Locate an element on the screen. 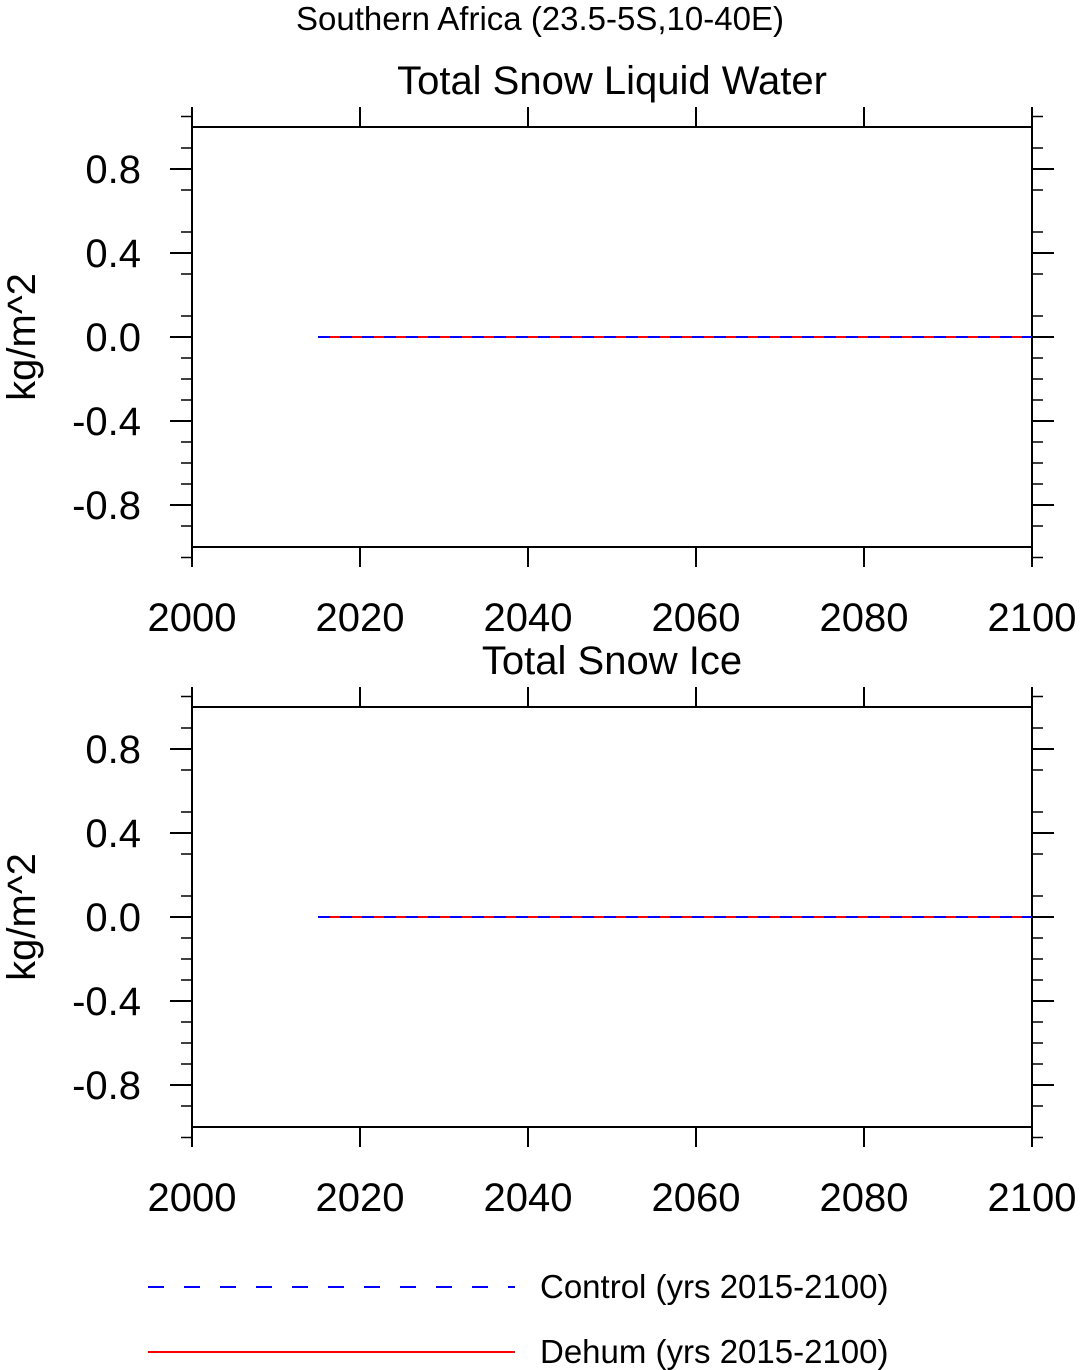  figure-suptitle: Southern Africa (23.5-5S,10-40E) is located at coordinates (540, 18).